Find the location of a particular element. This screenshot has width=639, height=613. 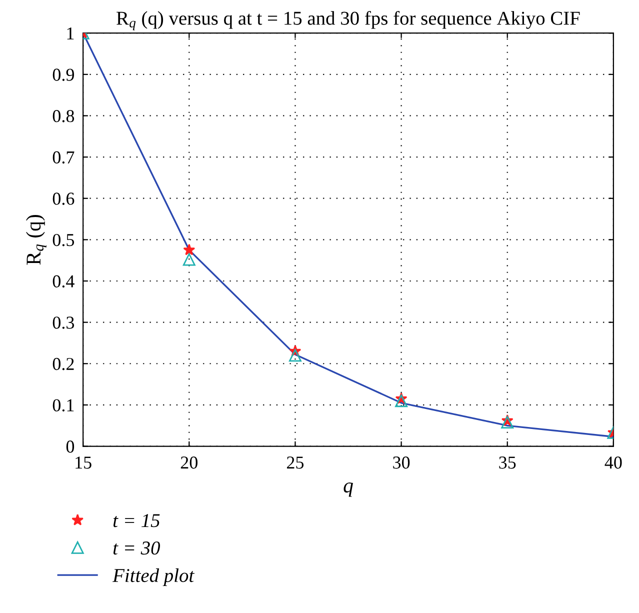

y-tick-label: 0 is located at coordinates (70, 446).